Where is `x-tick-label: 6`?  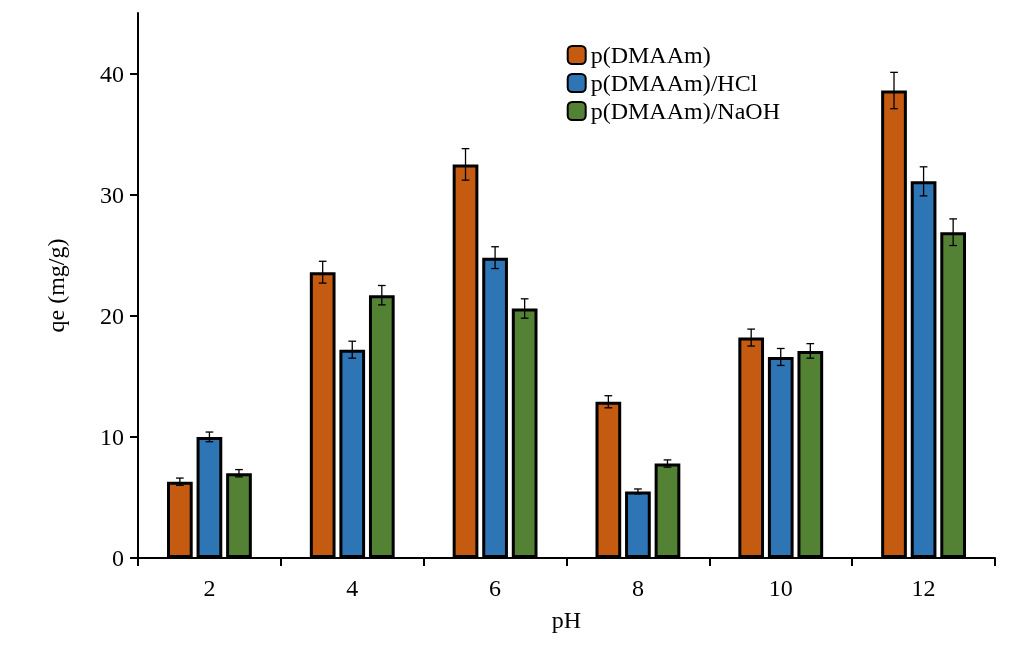 x-tick-label: 6 is located at coordinates (495, 588).